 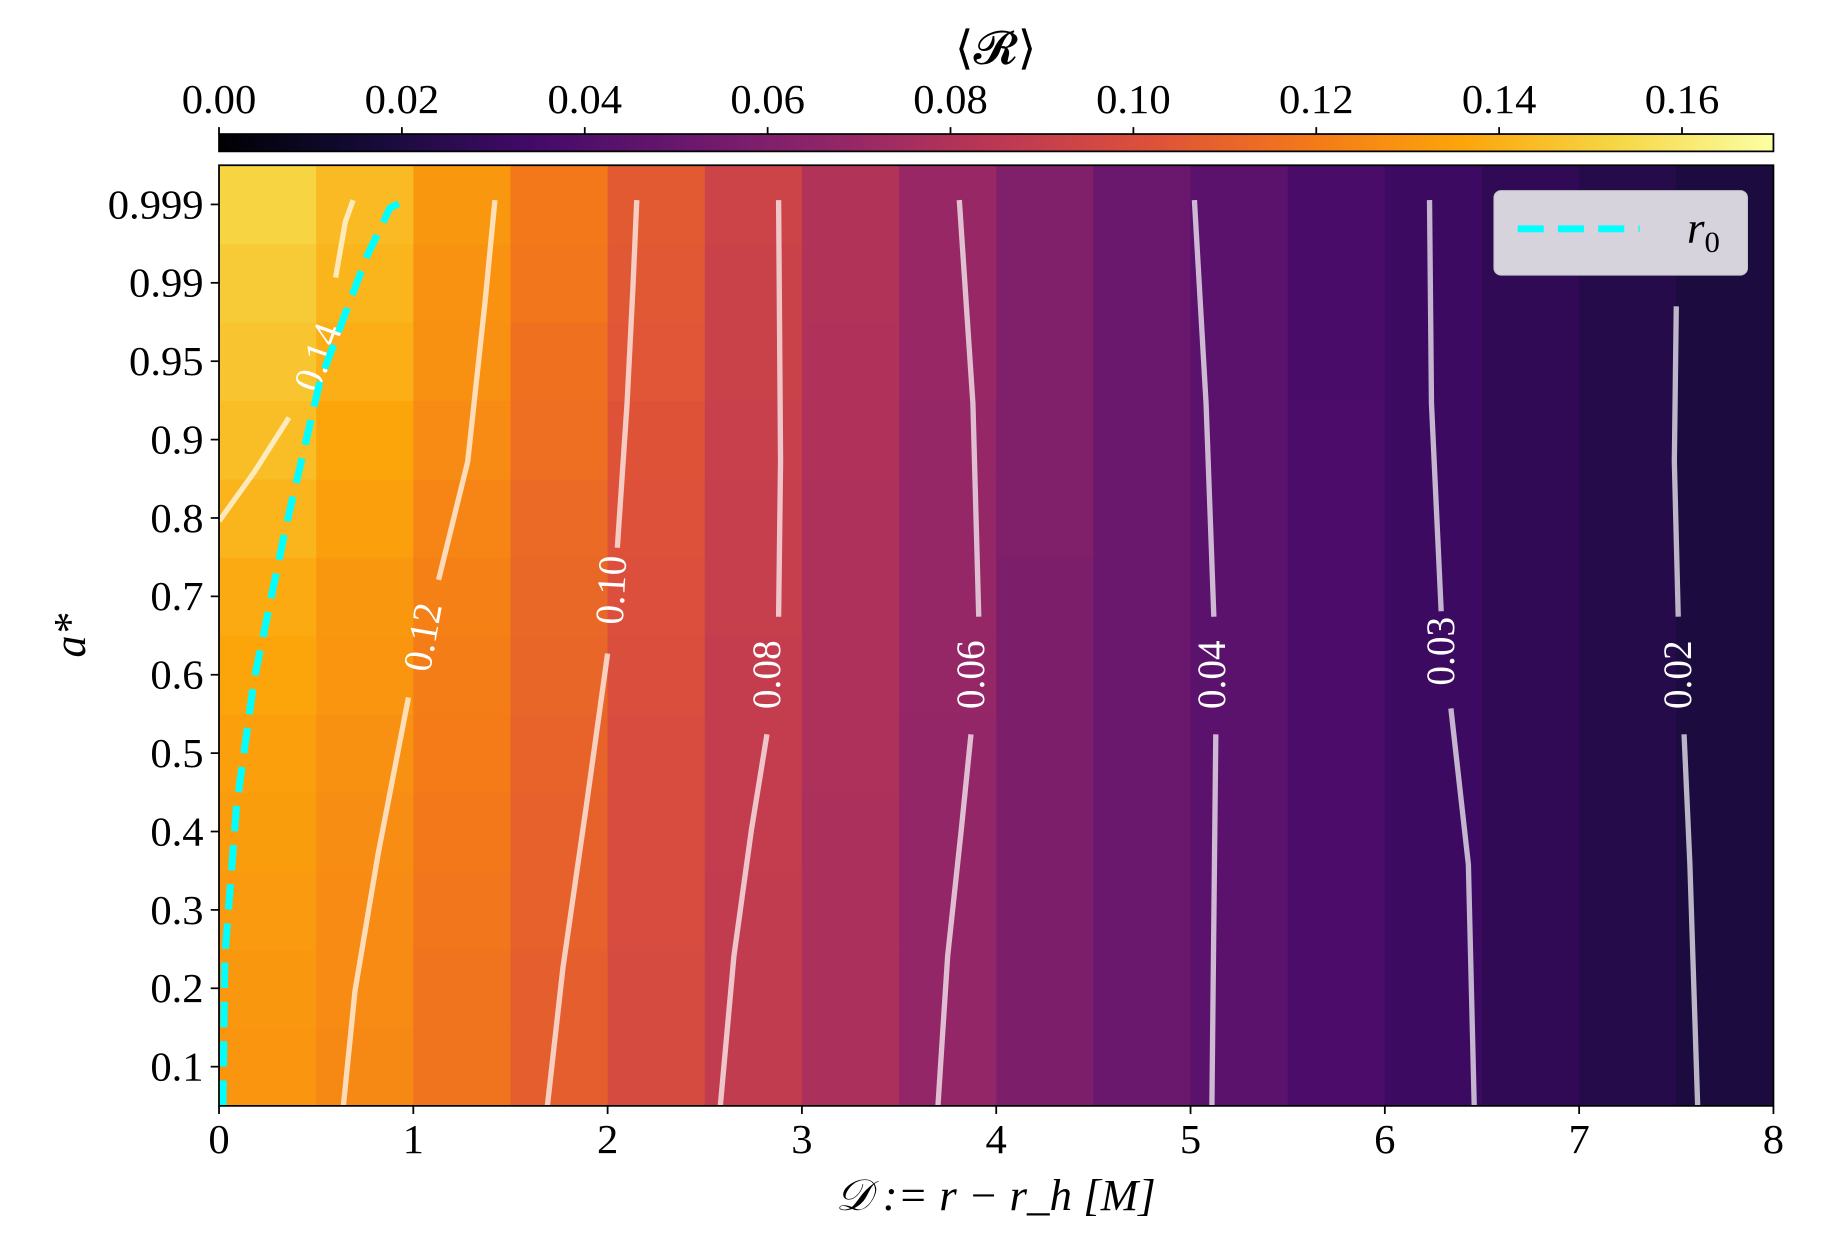 I want to click on legend-box, so click(x=1620, y=233).